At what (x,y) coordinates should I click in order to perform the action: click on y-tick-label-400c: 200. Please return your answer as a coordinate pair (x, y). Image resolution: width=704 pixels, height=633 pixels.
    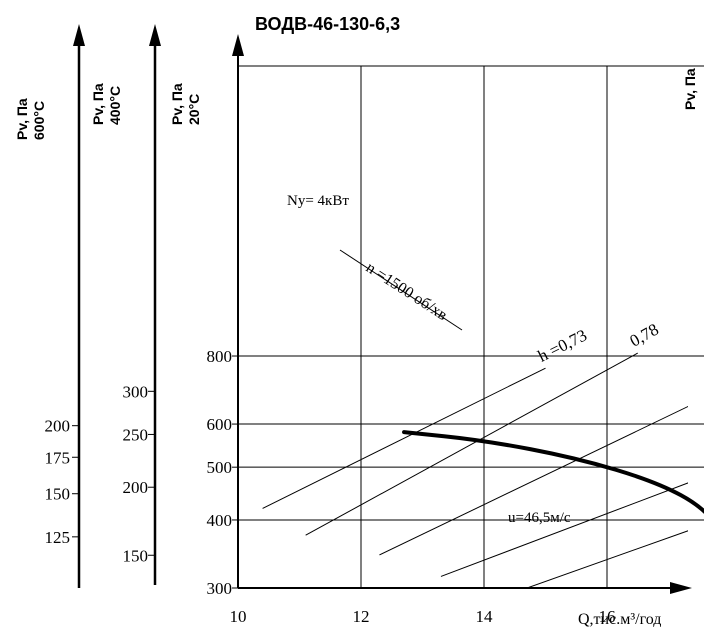
    Looking at the image, I should click on (136, 487).